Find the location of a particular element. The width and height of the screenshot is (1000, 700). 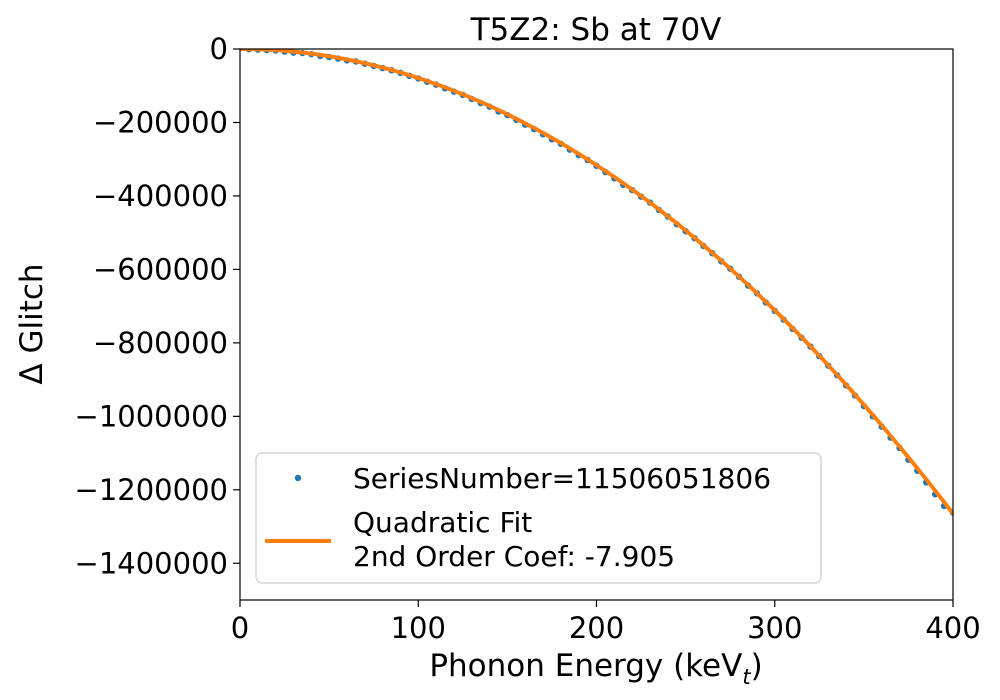

y-tick-label: −400000 is located at coordinates (160, 196).